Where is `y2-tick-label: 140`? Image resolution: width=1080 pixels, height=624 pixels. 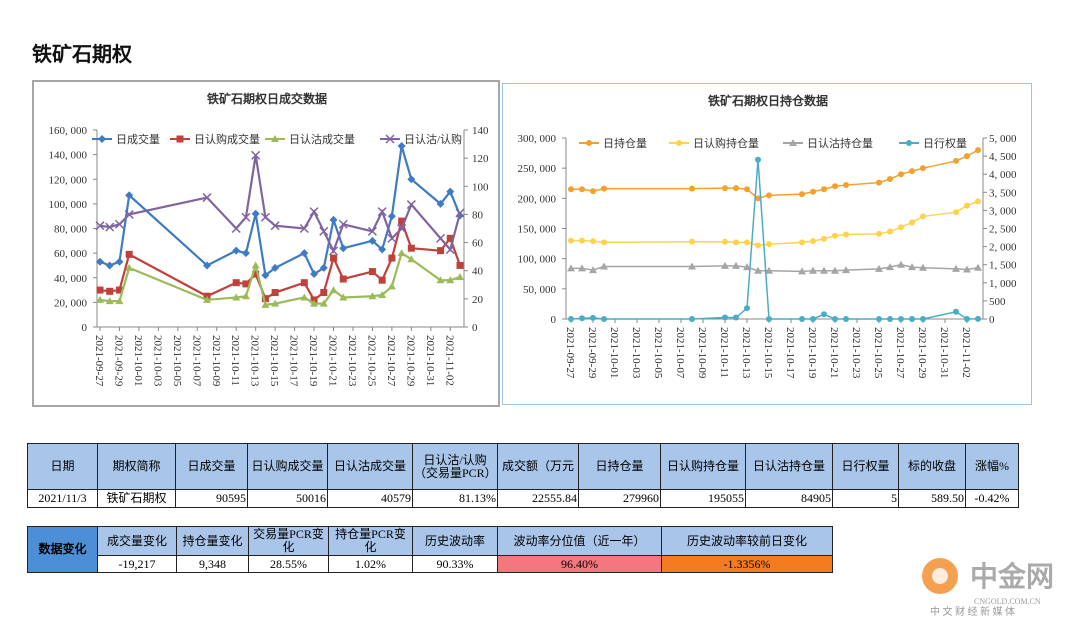
y2-tick-label: 140 is located at coordinates (480, 131).